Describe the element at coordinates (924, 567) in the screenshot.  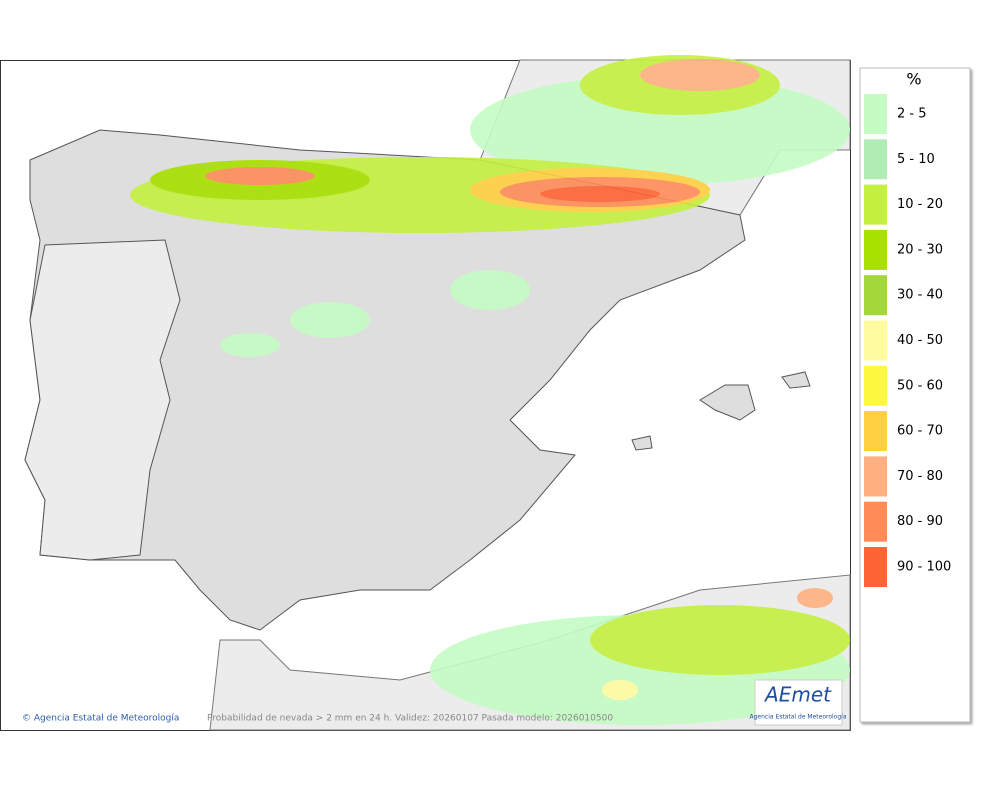
I see `legend-label: 90 - 100` at that location.